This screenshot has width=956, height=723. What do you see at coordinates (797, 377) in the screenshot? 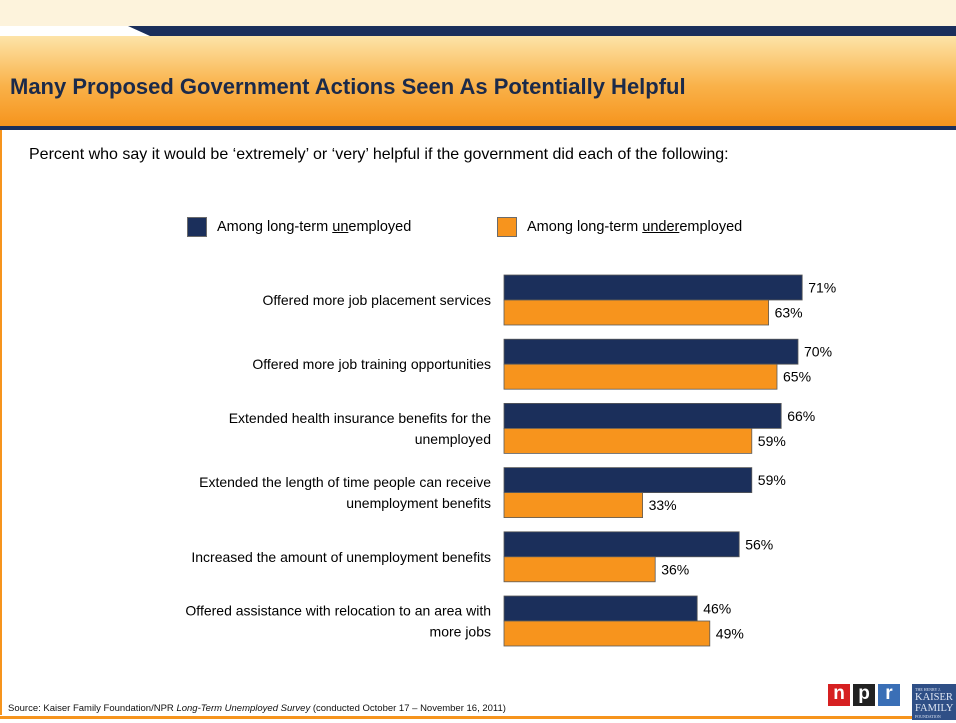
I see `data-label-underemployed-1: 65%` at bounding box center [797, 377].